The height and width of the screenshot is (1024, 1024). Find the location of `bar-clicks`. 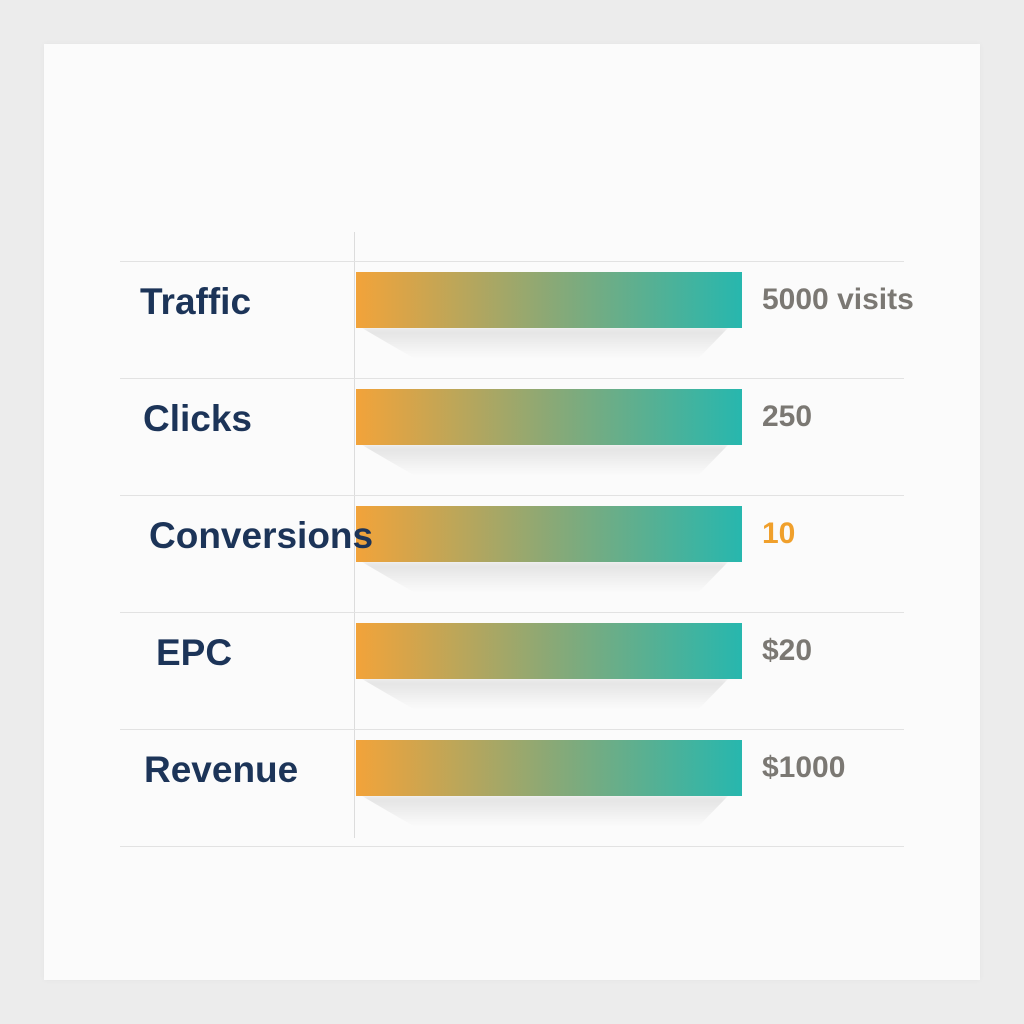

bar-clicks is located at coordinates (549, 417).